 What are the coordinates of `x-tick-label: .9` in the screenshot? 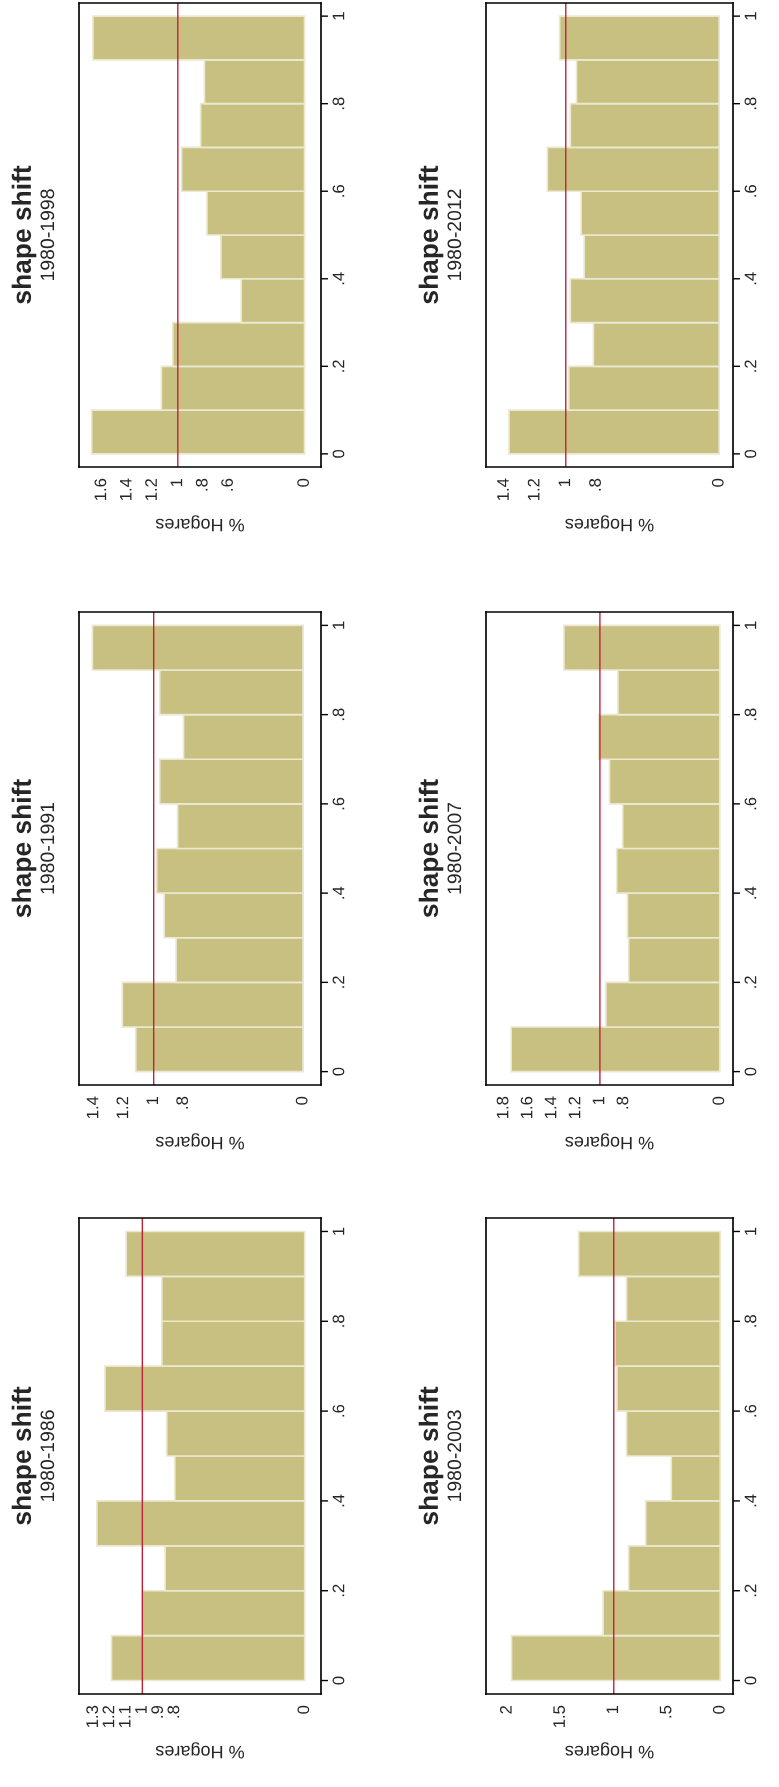 It's located at (157, 1711).